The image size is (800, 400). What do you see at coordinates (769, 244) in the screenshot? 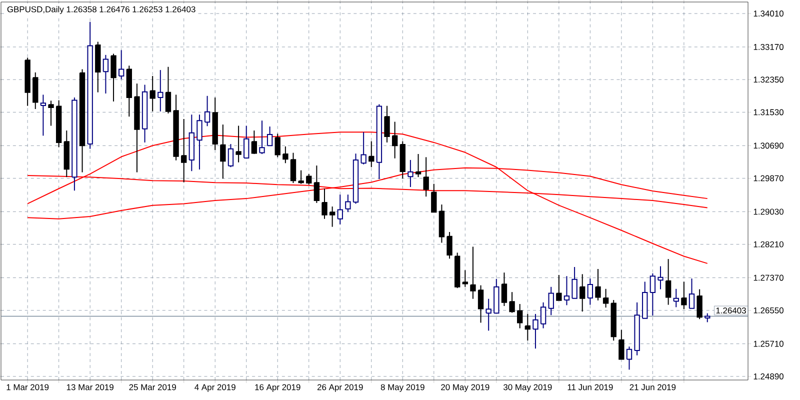
I see `y-tick-label: 1.28210` at bounding box center [769, 244].